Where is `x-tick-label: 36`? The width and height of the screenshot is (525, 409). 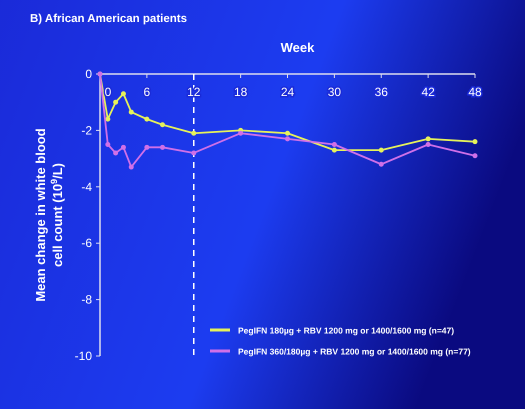
x-tick-label: 36 is located at coordinates (381, 92).